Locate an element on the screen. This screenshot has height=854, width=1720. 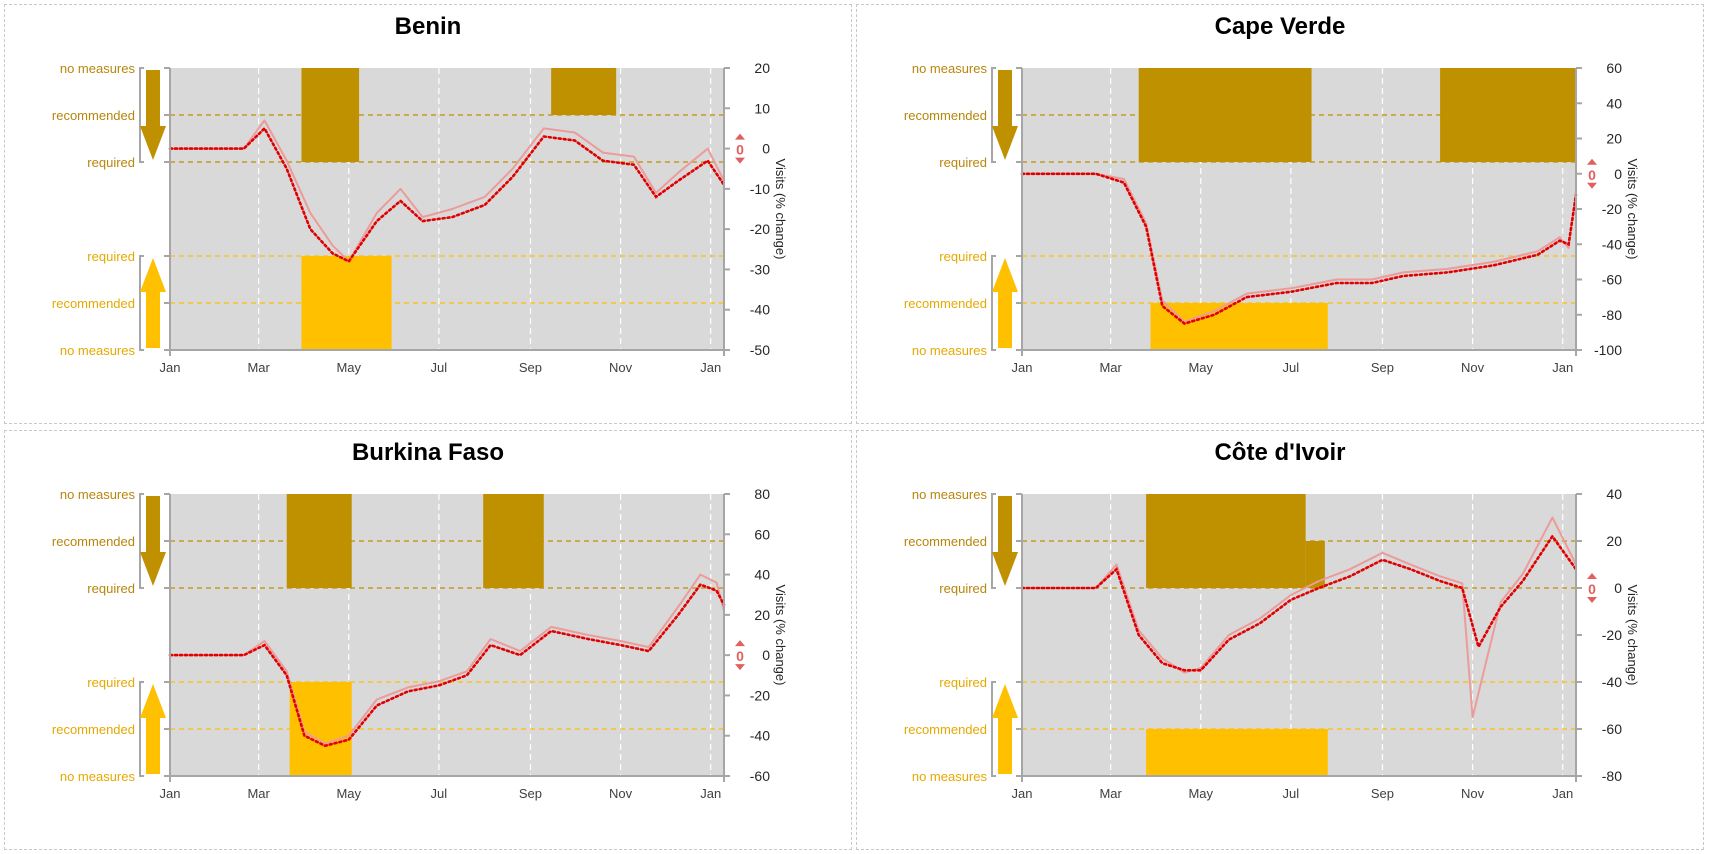
chart-title: Cape Verde is located at coordinates (1280, 26).